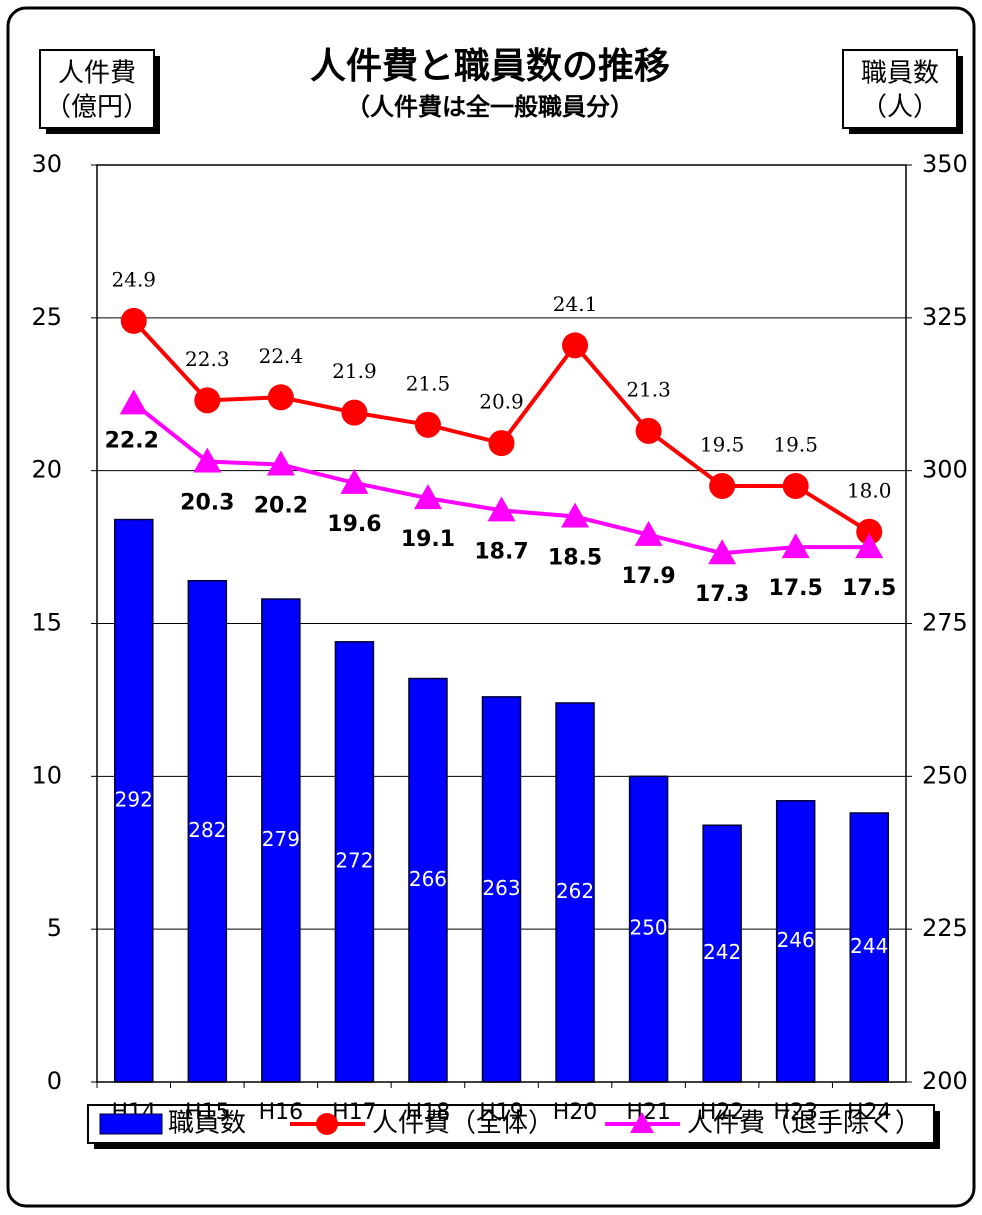 This screenshot has width=982, height=1215. Describe the element at coordinates (501, 402) in the screenshot. I see `value-label: 20.9` at that location.